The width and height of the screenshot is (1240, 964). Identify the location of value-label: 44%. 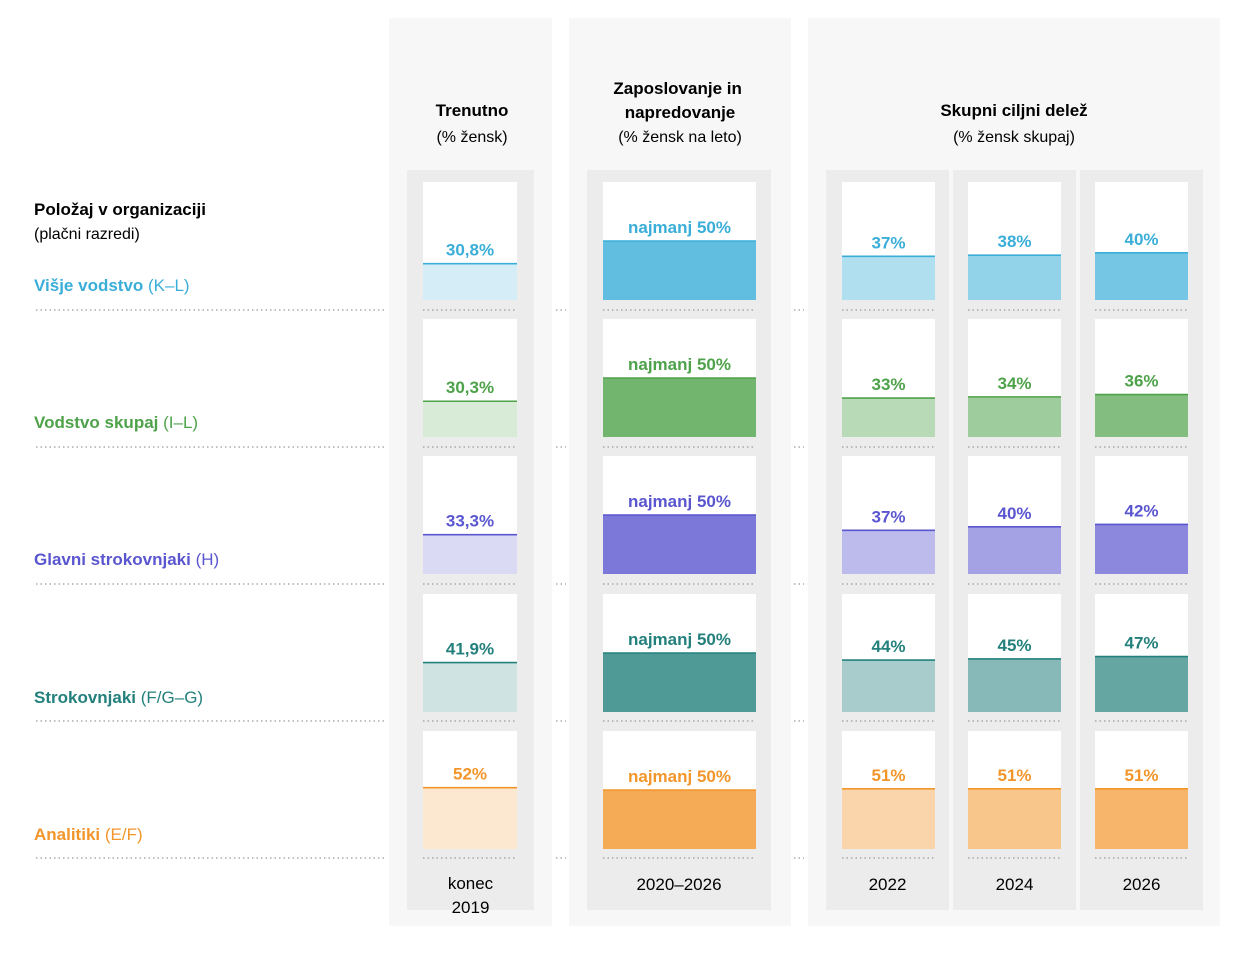
(888, 646).